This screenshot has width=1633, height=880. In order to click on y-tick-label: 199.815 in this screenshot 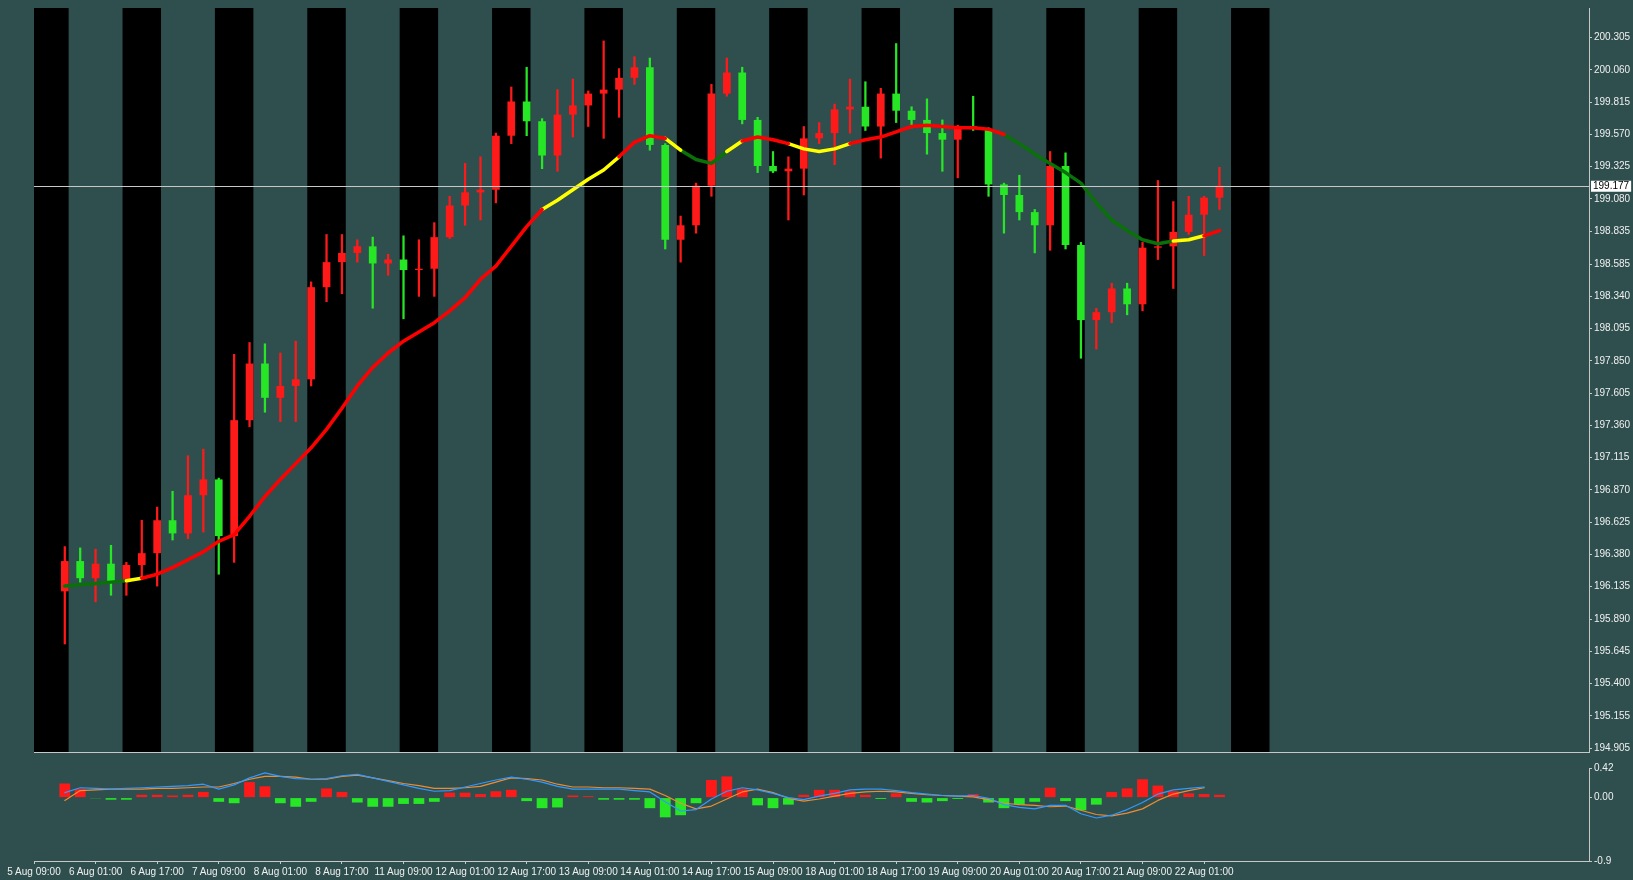, I will do `click(1612, 101)`.